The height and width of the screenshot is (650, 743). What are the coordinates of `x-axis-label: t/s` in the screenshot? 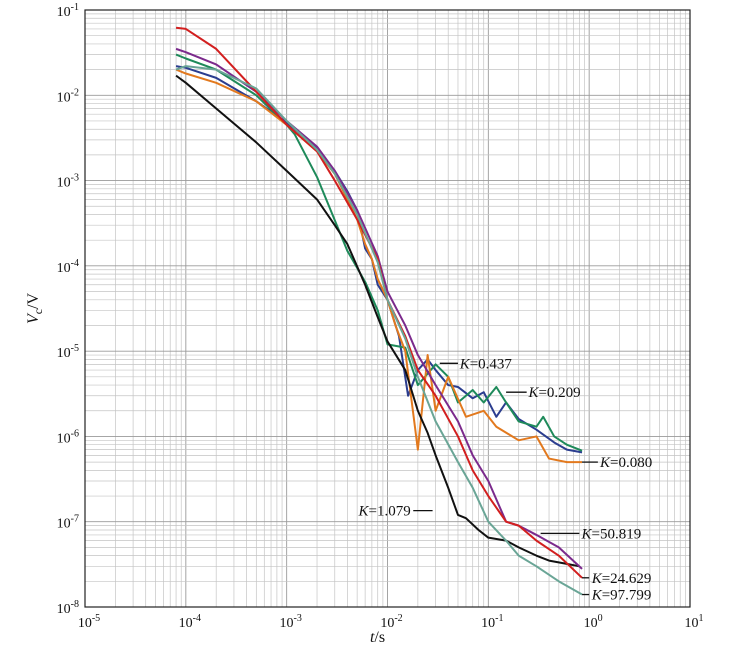 It's located at (377, 637).